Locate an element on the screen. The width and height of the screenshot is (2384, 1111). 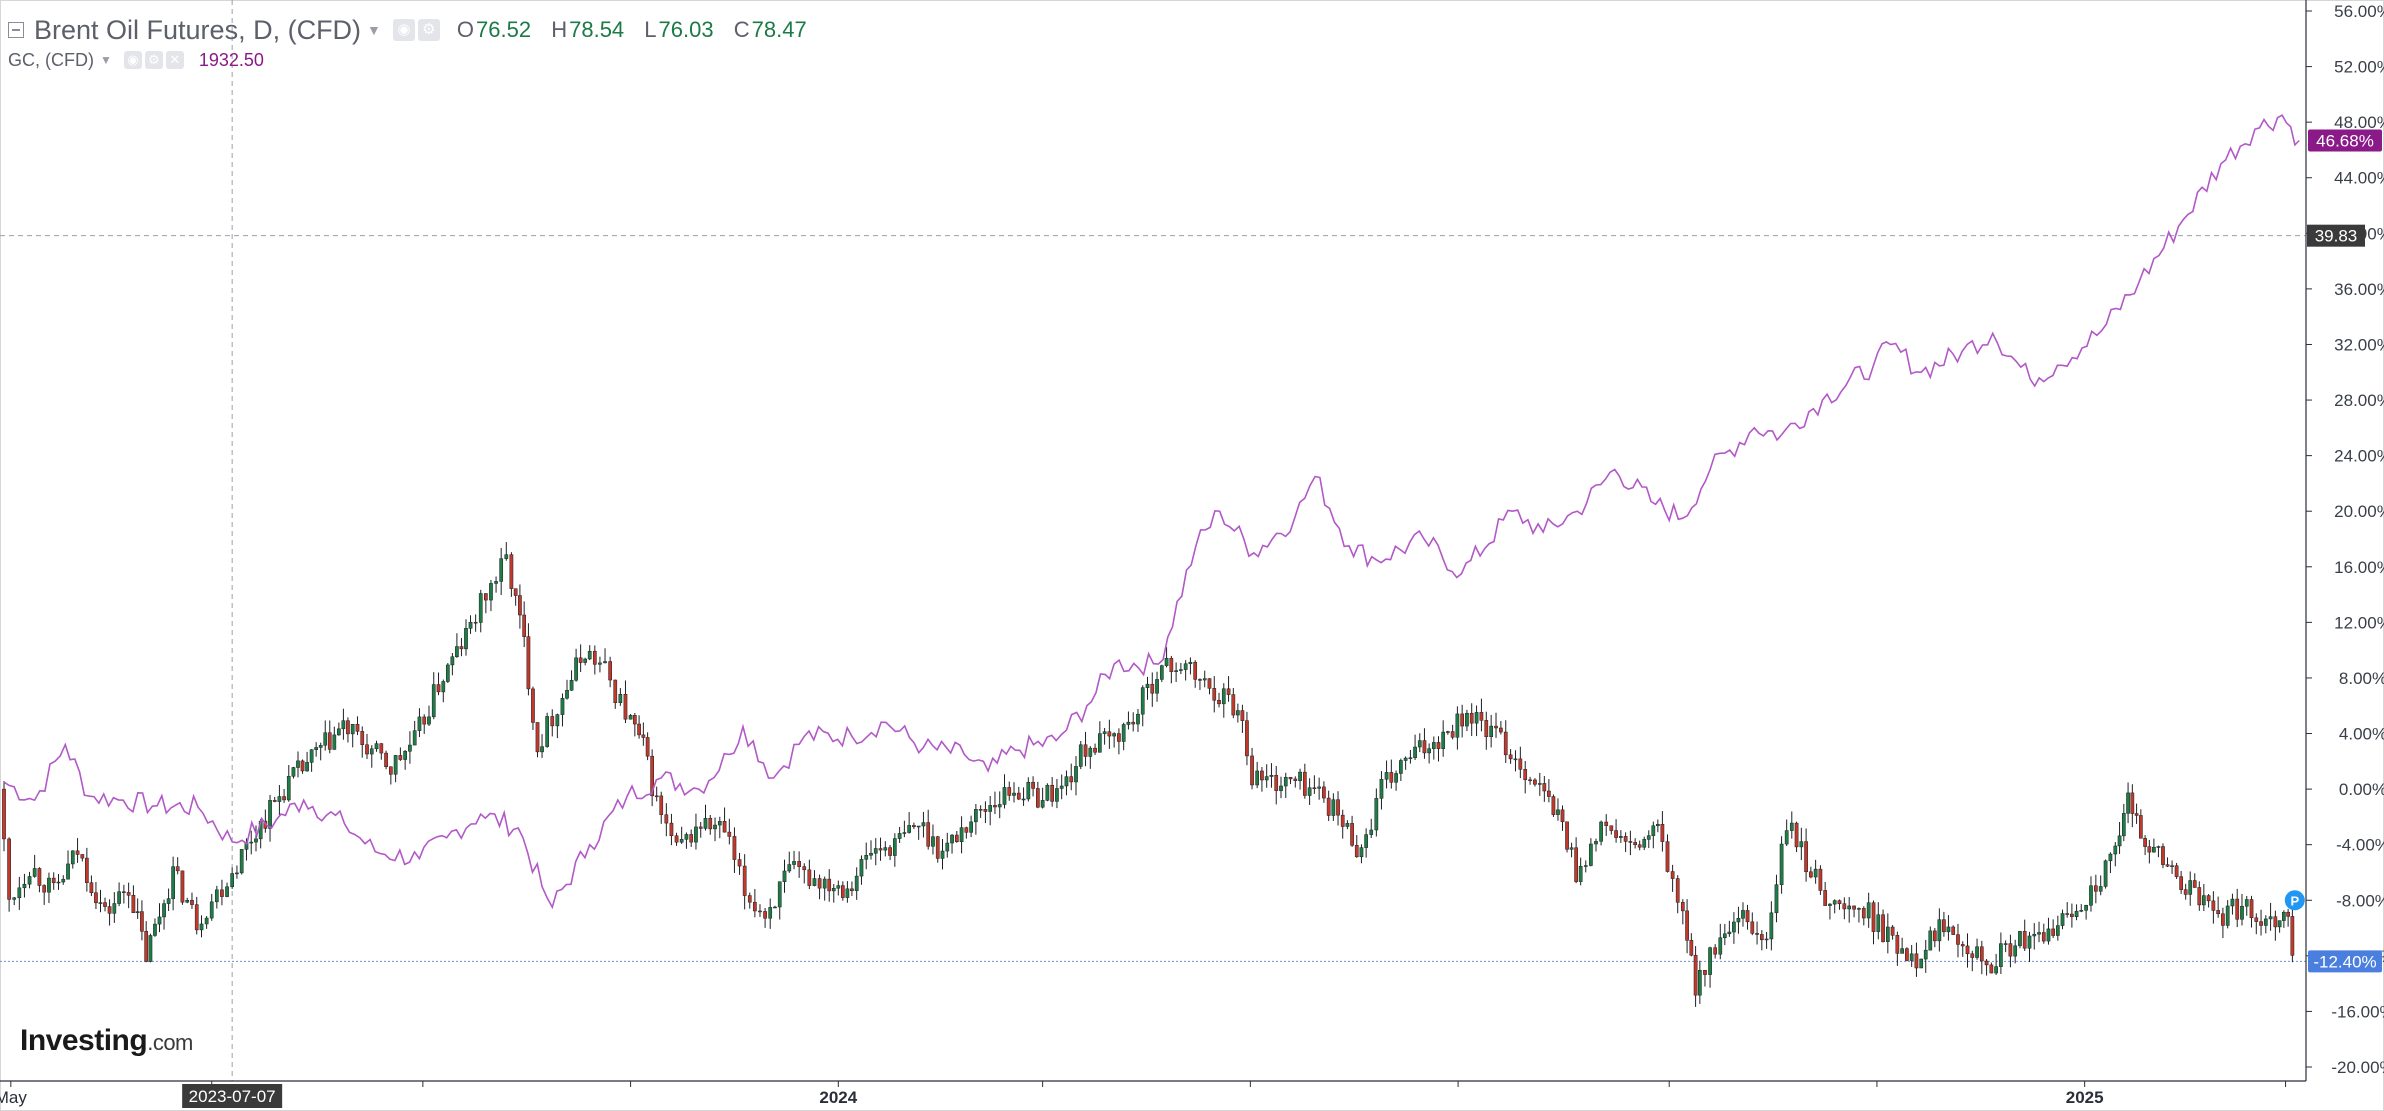
primary-title: Brent Oil Futures, D, (CFD) is located at coordinates (198, 29).